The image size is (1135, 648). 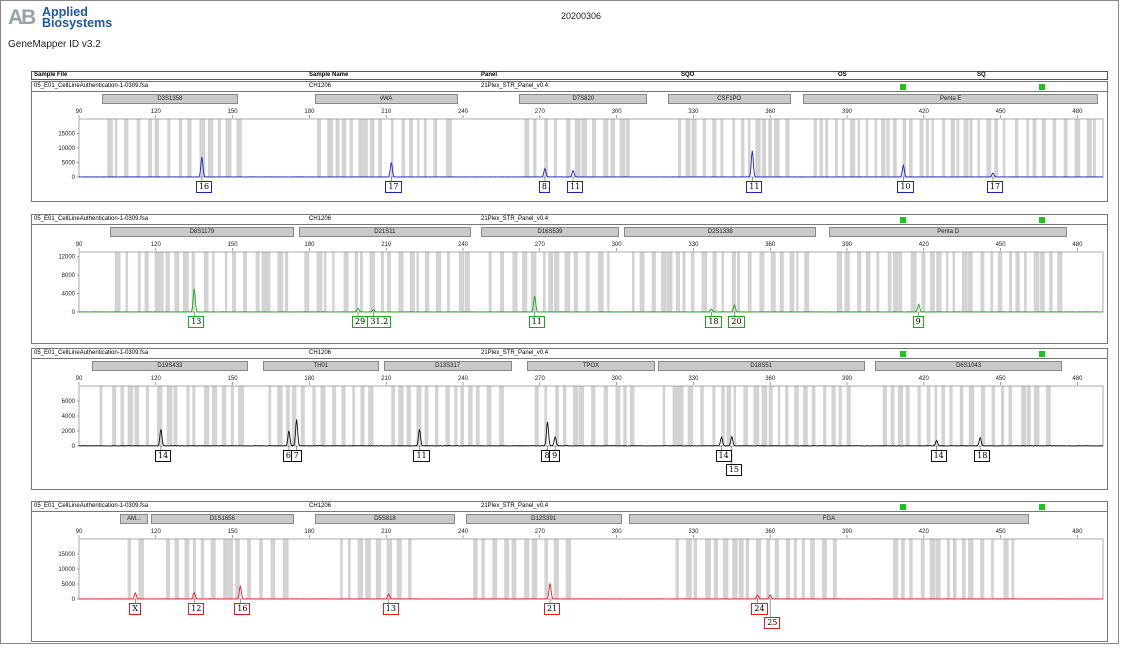 I want to click on x-tick-label: 330, so click(x=693, y=112).